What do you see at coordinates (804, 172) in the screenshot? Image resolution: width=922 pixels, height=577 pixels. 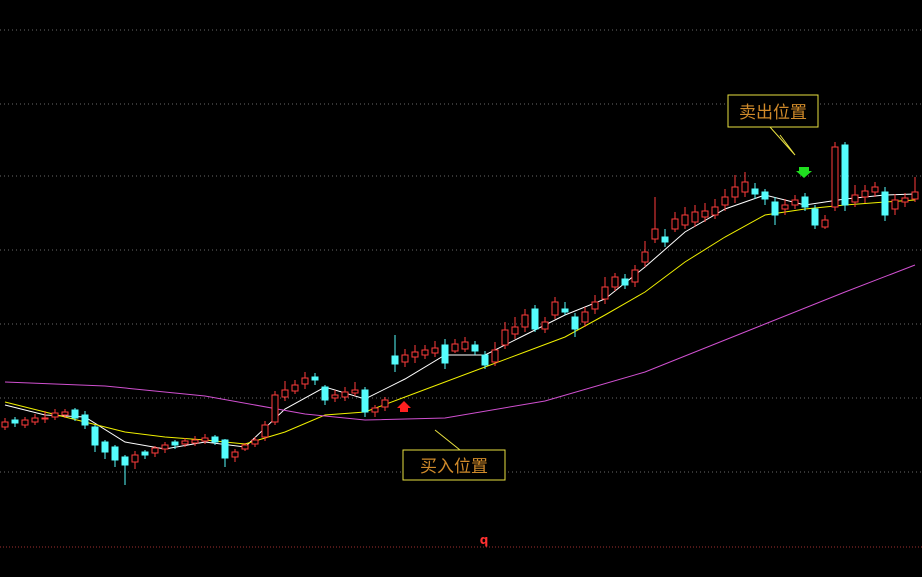 I see `sell-arrow` at bounding box center [804, 172].